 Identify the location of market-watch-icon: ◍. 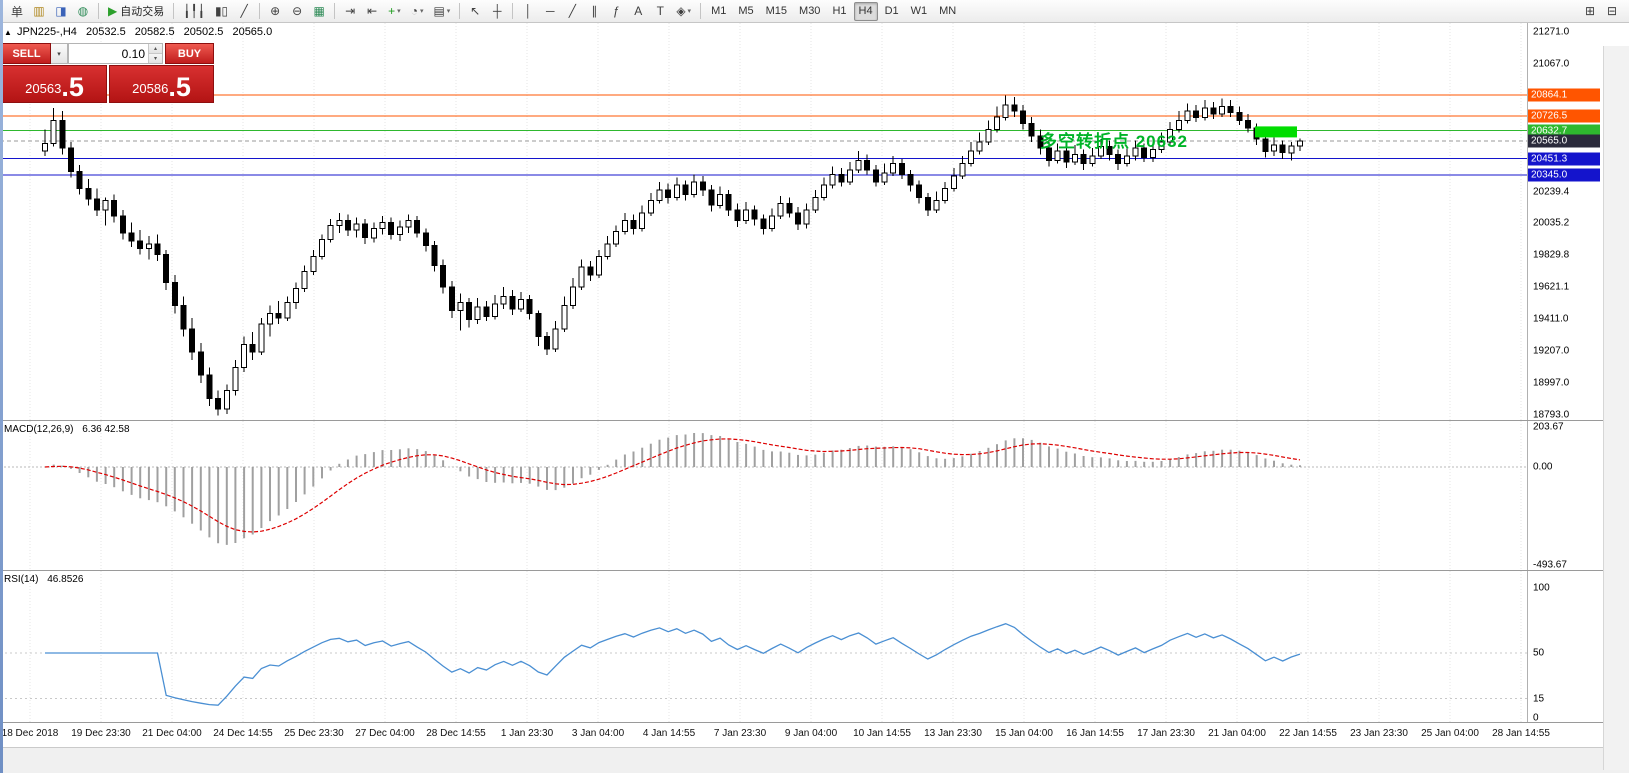
(83, 11).